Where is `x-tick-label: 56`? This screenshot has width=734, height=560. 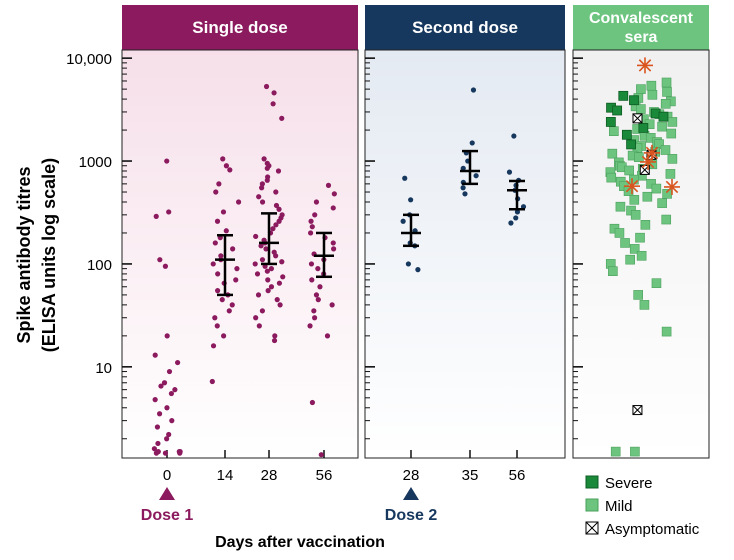
x-tick-label: 56 is located at coordinates (324, 475).